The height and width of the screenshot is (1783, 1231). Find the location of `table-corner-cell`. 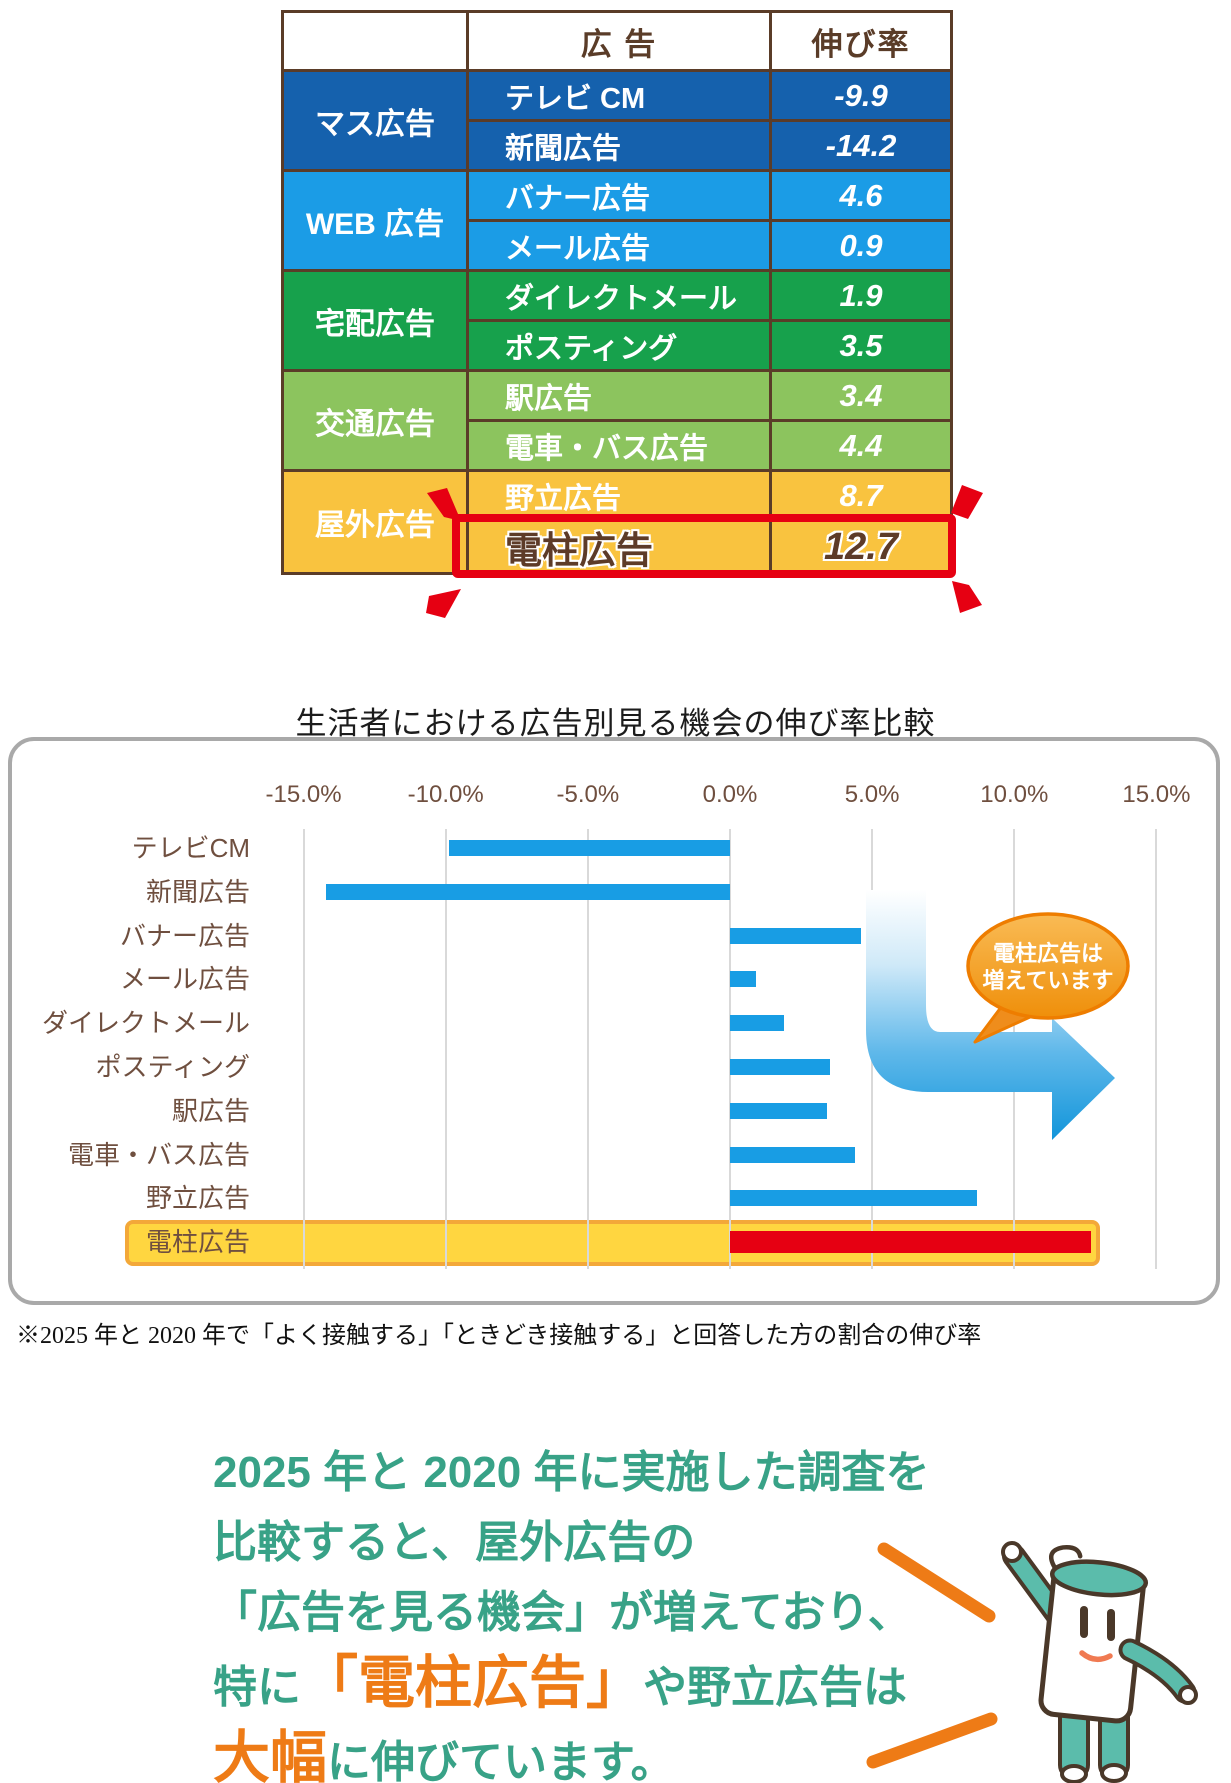

table-corner-cell is located at coordinates (375, 41).